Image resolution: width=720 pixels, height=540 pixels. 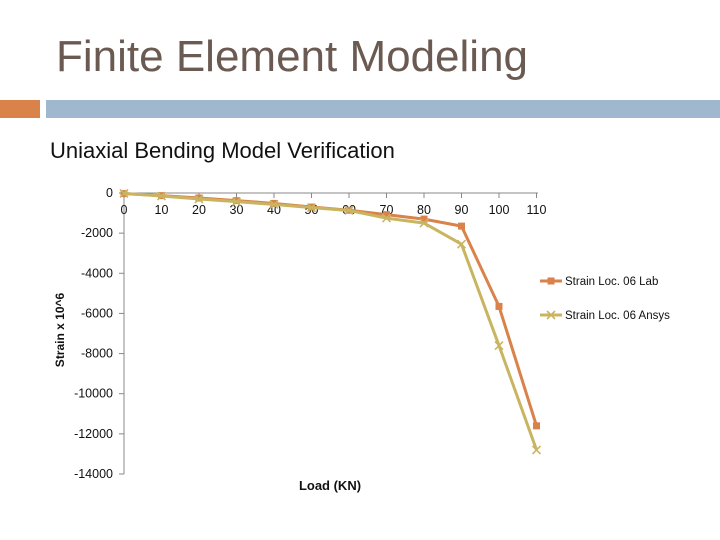 What do you see at coordinates (97, 233) in the screenshot?
I see `y-tick-label: -2000` at bounding box center [97, 233].